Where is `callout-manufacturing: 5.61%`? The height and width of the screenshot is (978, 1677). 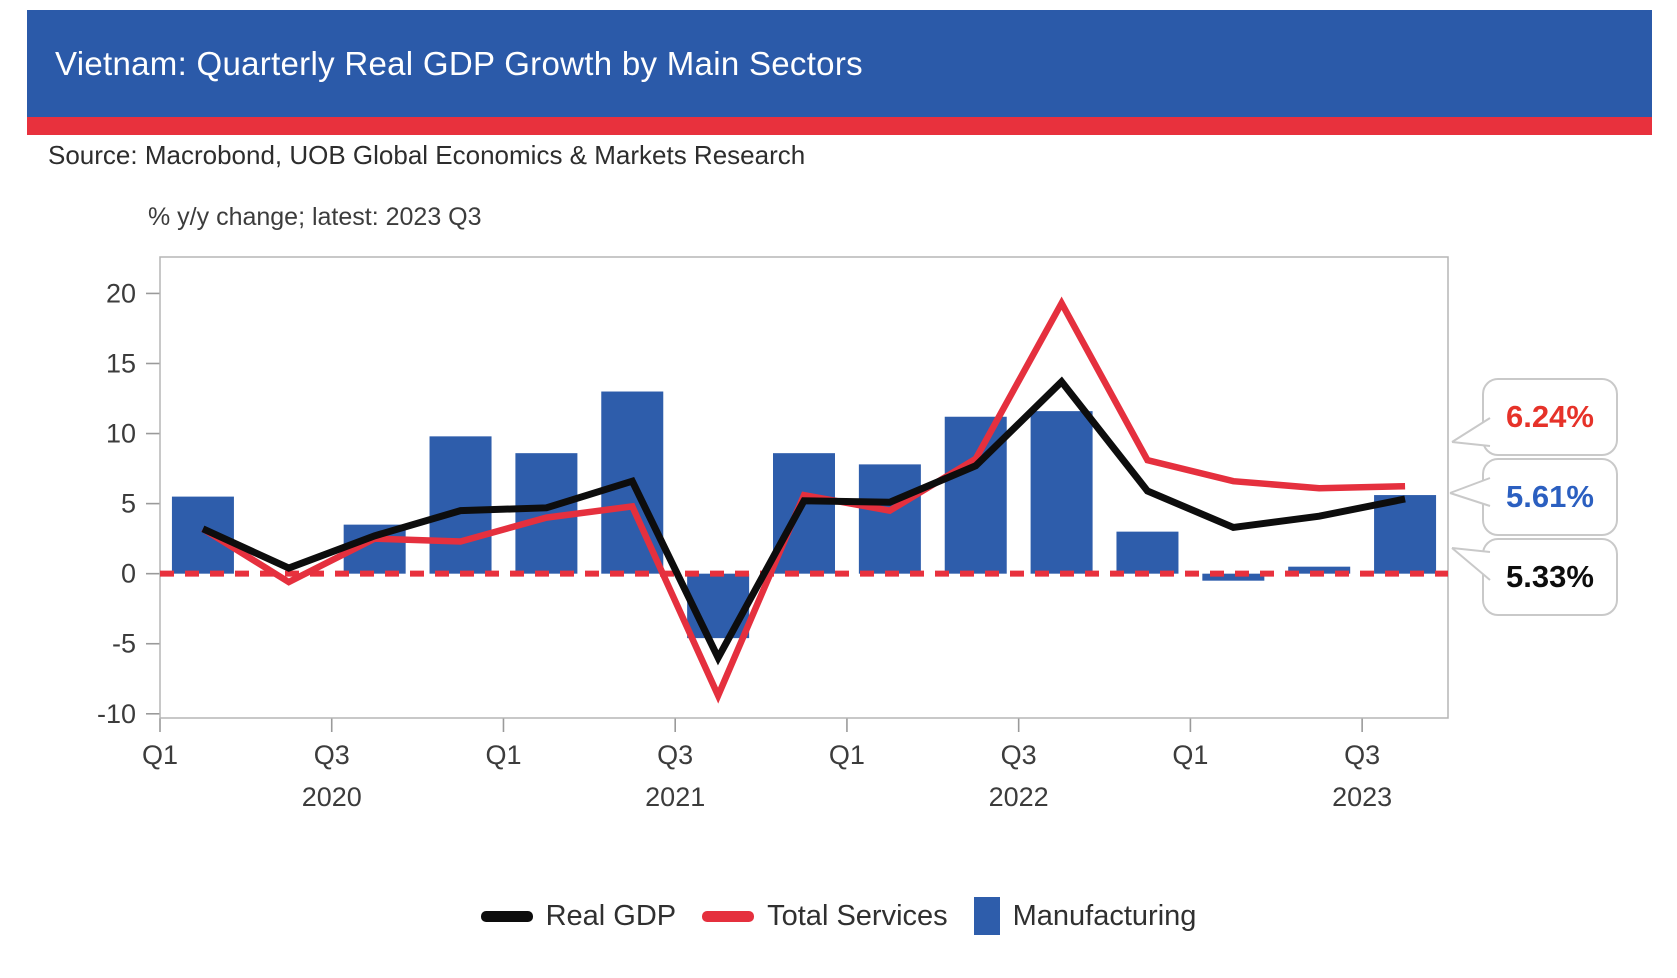 callout-manufacturing: 5.61% is located at coordinates (1550, 497).